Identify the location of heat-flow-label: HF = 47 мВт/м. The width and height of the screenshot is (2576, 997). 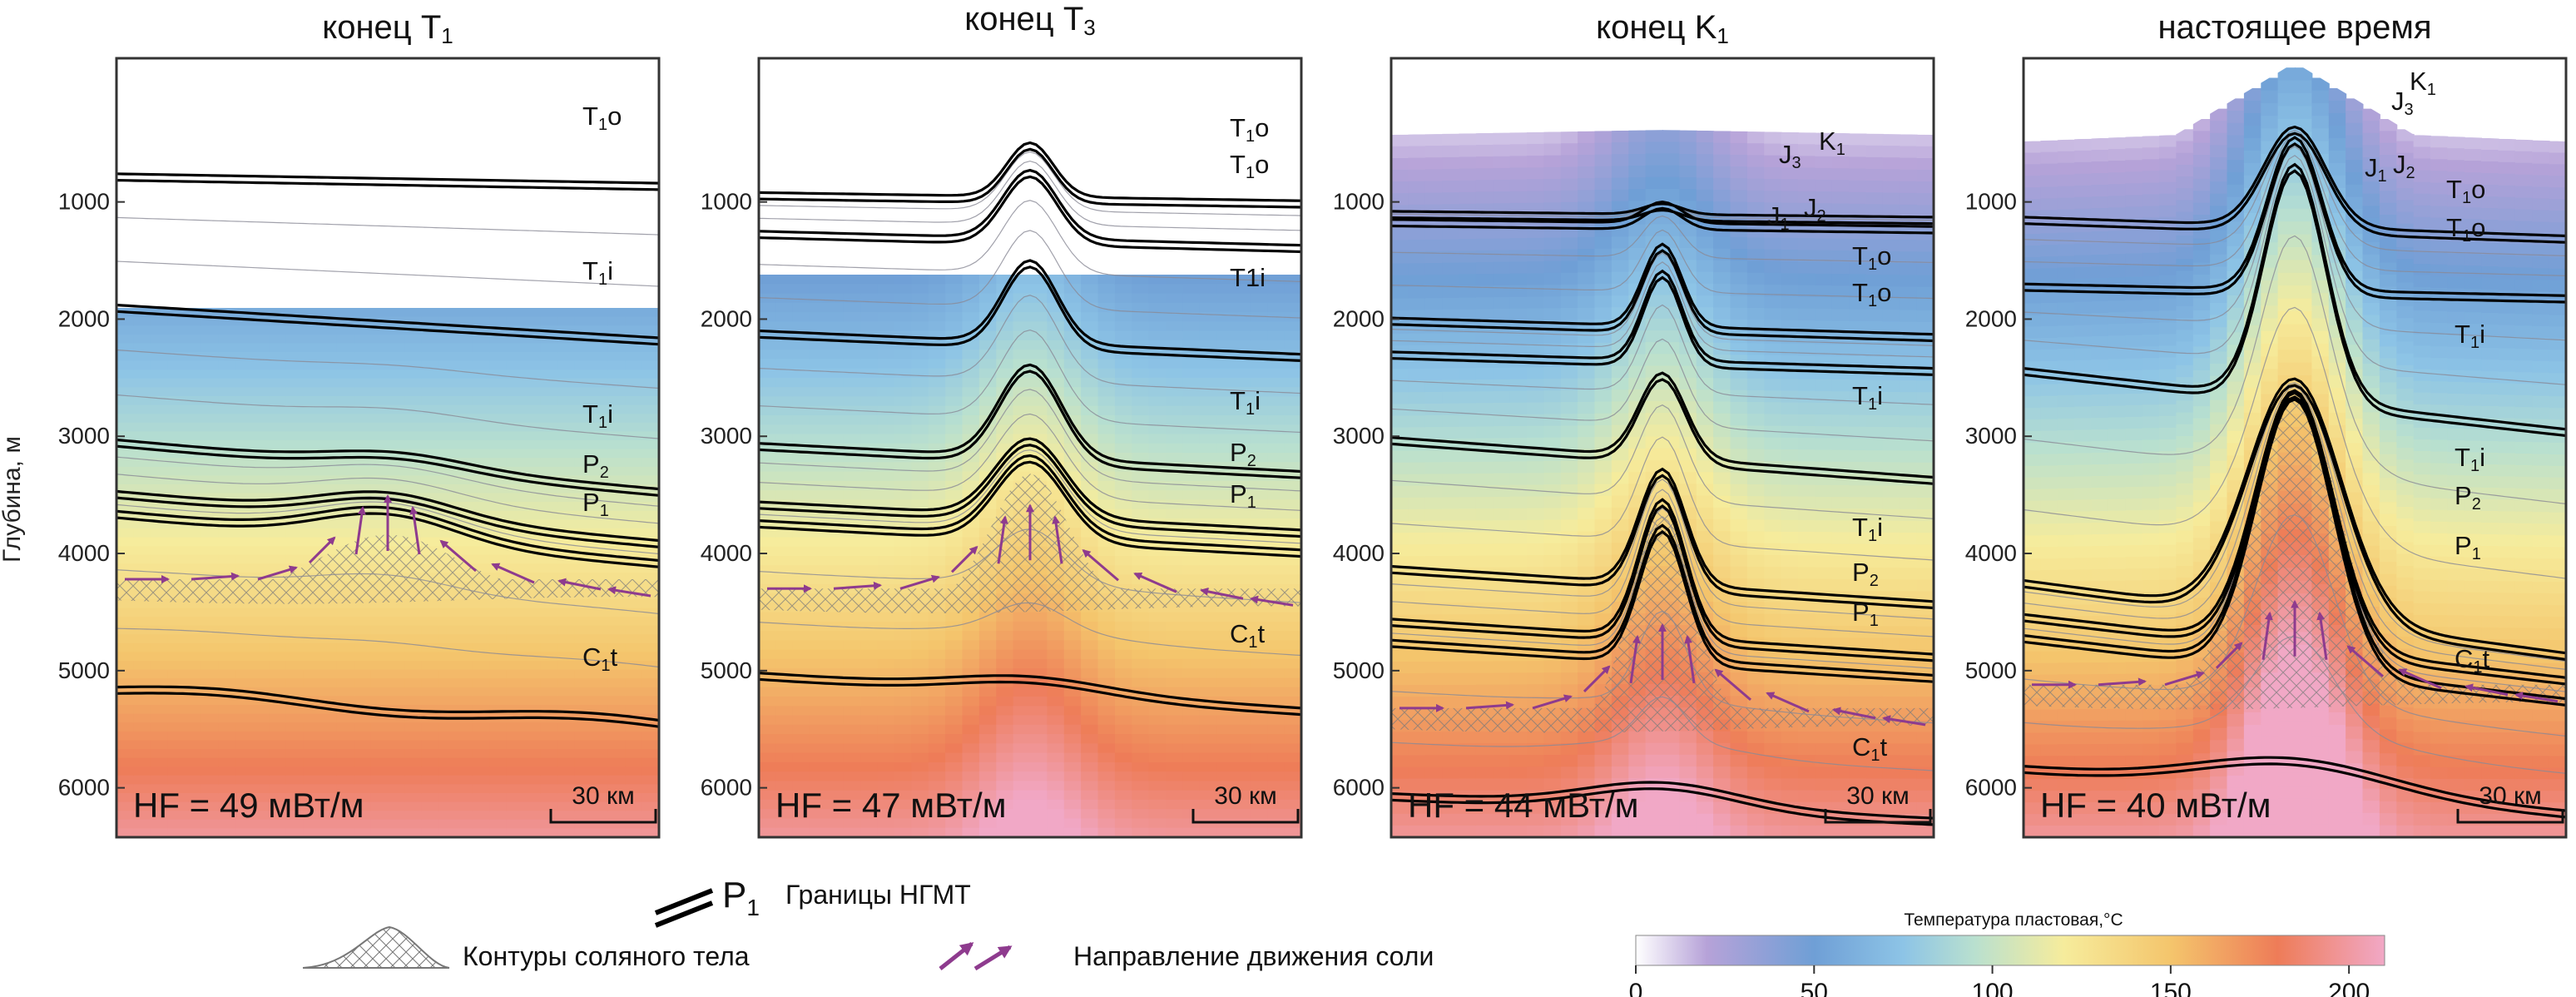
(891, 805).